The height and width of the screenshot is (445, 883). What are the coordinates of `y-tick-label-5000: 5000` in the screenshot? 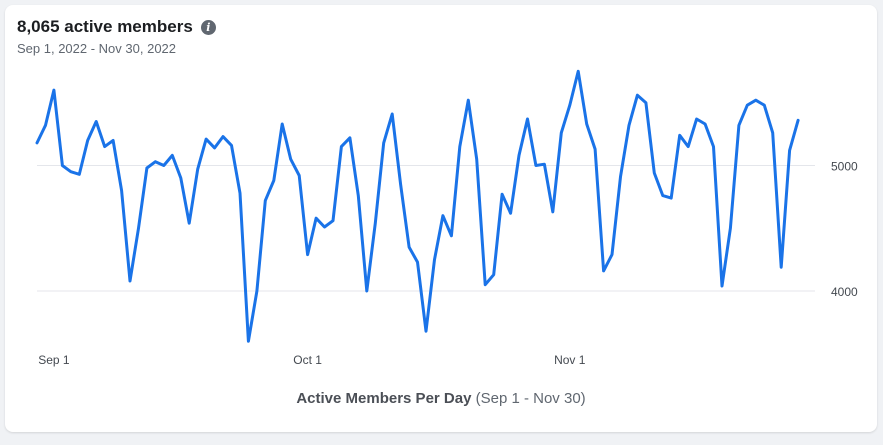 It's located at (844, 166).